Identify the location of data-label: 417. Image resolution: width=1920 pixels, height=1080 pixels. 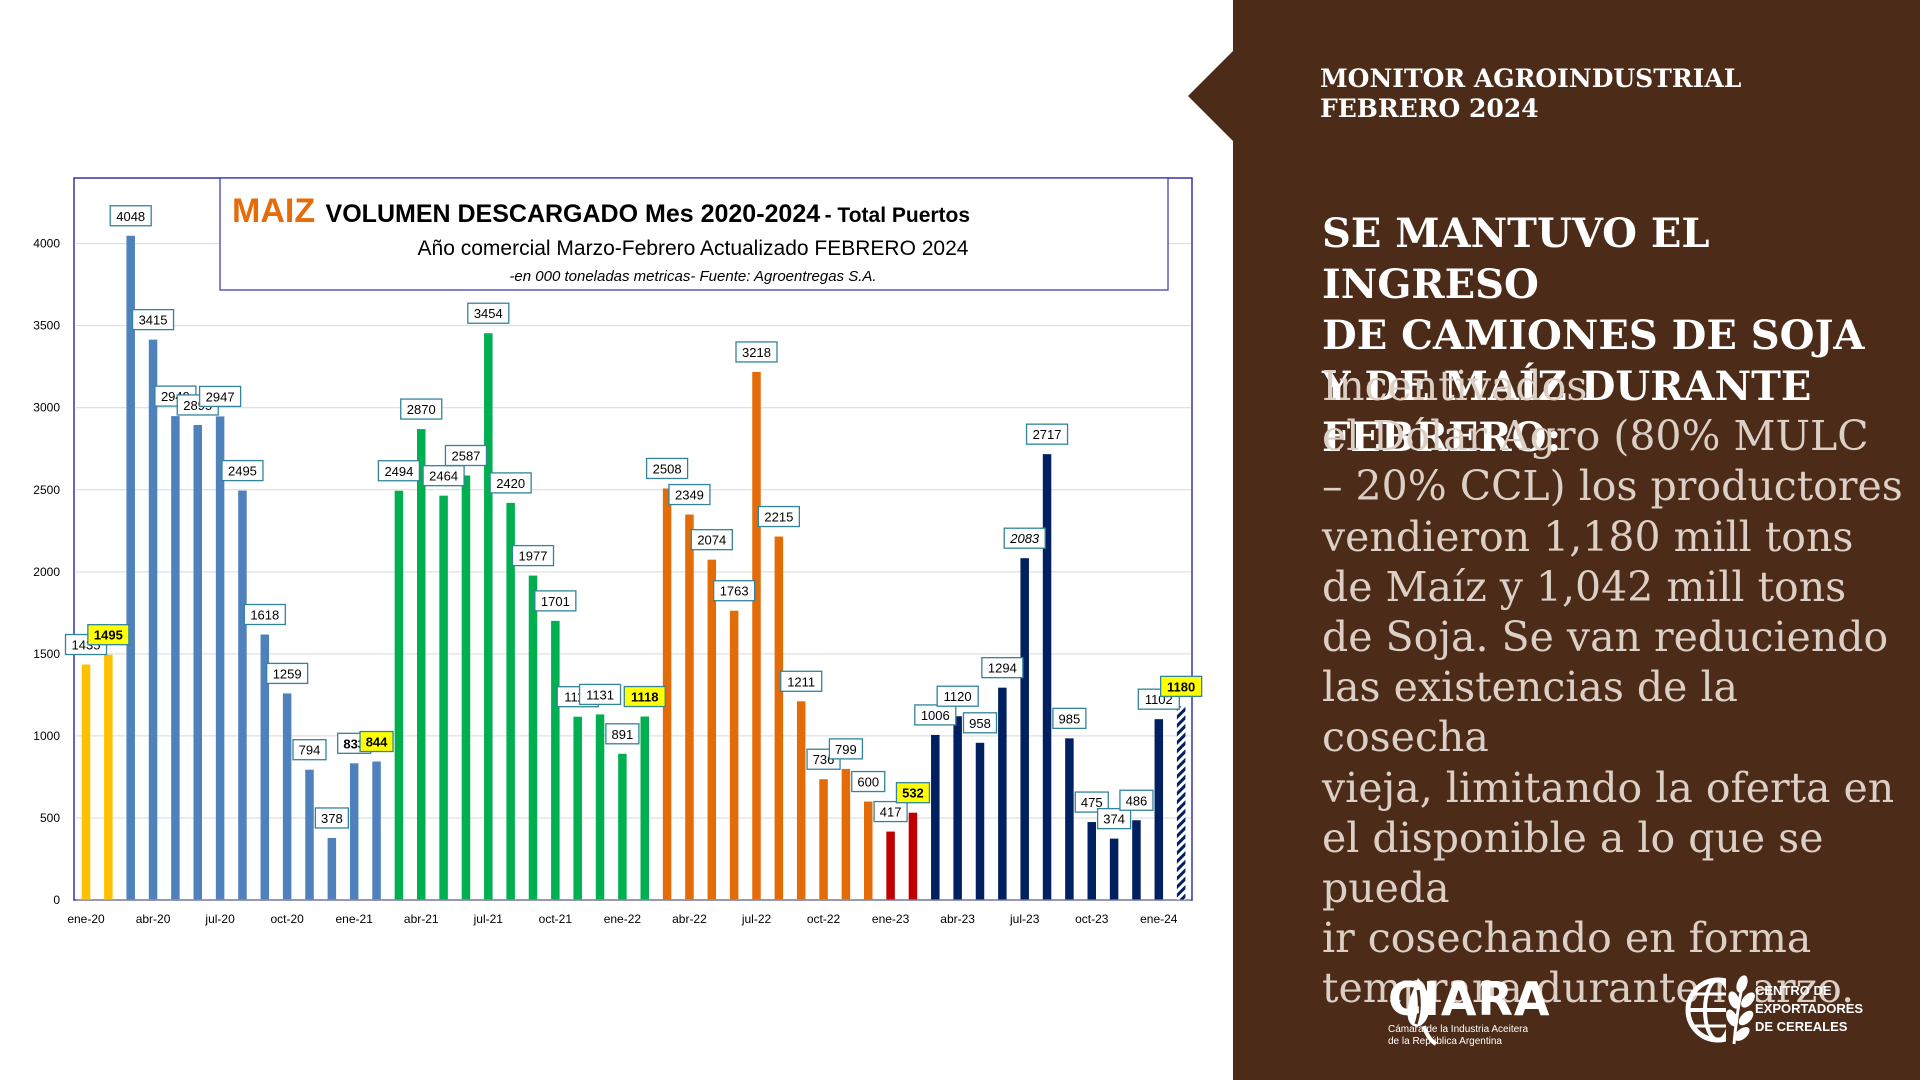
(891, 812).